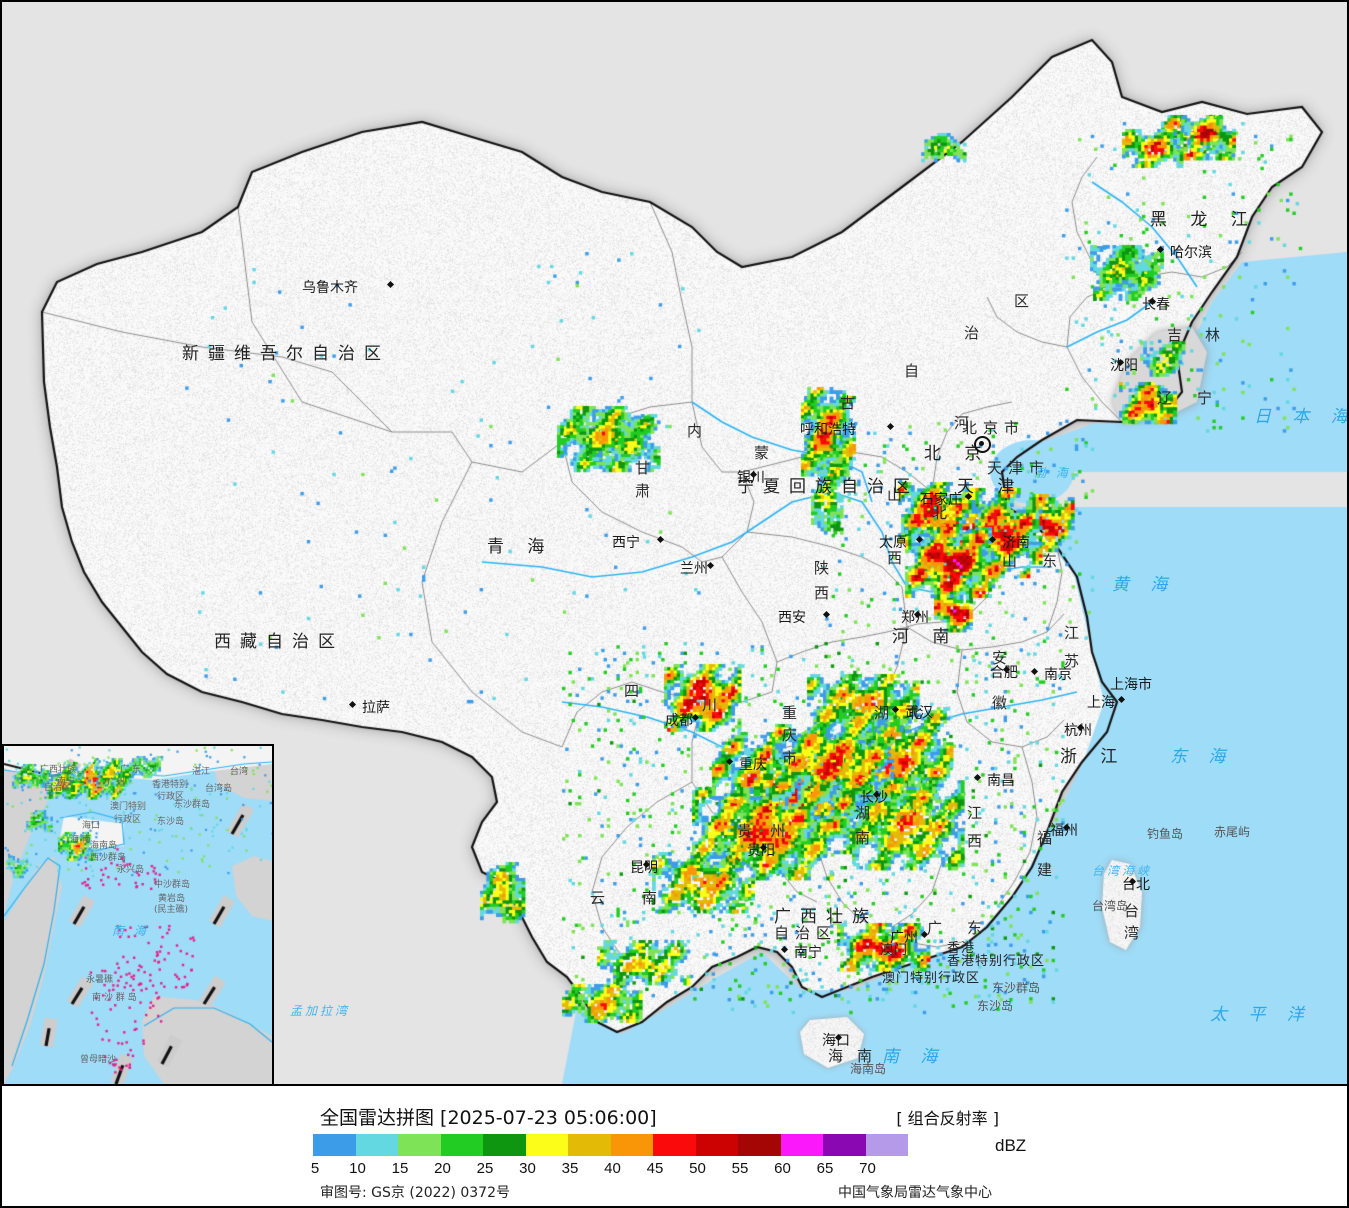  Describe the element at coordinates (825, 1168) in the screenshot. I see `colorbar-tick-65: 65` at that location.